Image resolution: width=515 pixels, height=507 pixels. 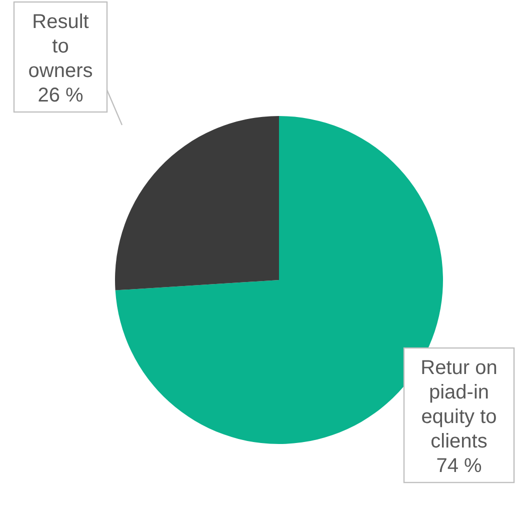 What do you see at coordinates (459, 404) in the screenshot?
I see `slice-label: Retur on piad-in equity to clients` at bounding box center [459, 404].